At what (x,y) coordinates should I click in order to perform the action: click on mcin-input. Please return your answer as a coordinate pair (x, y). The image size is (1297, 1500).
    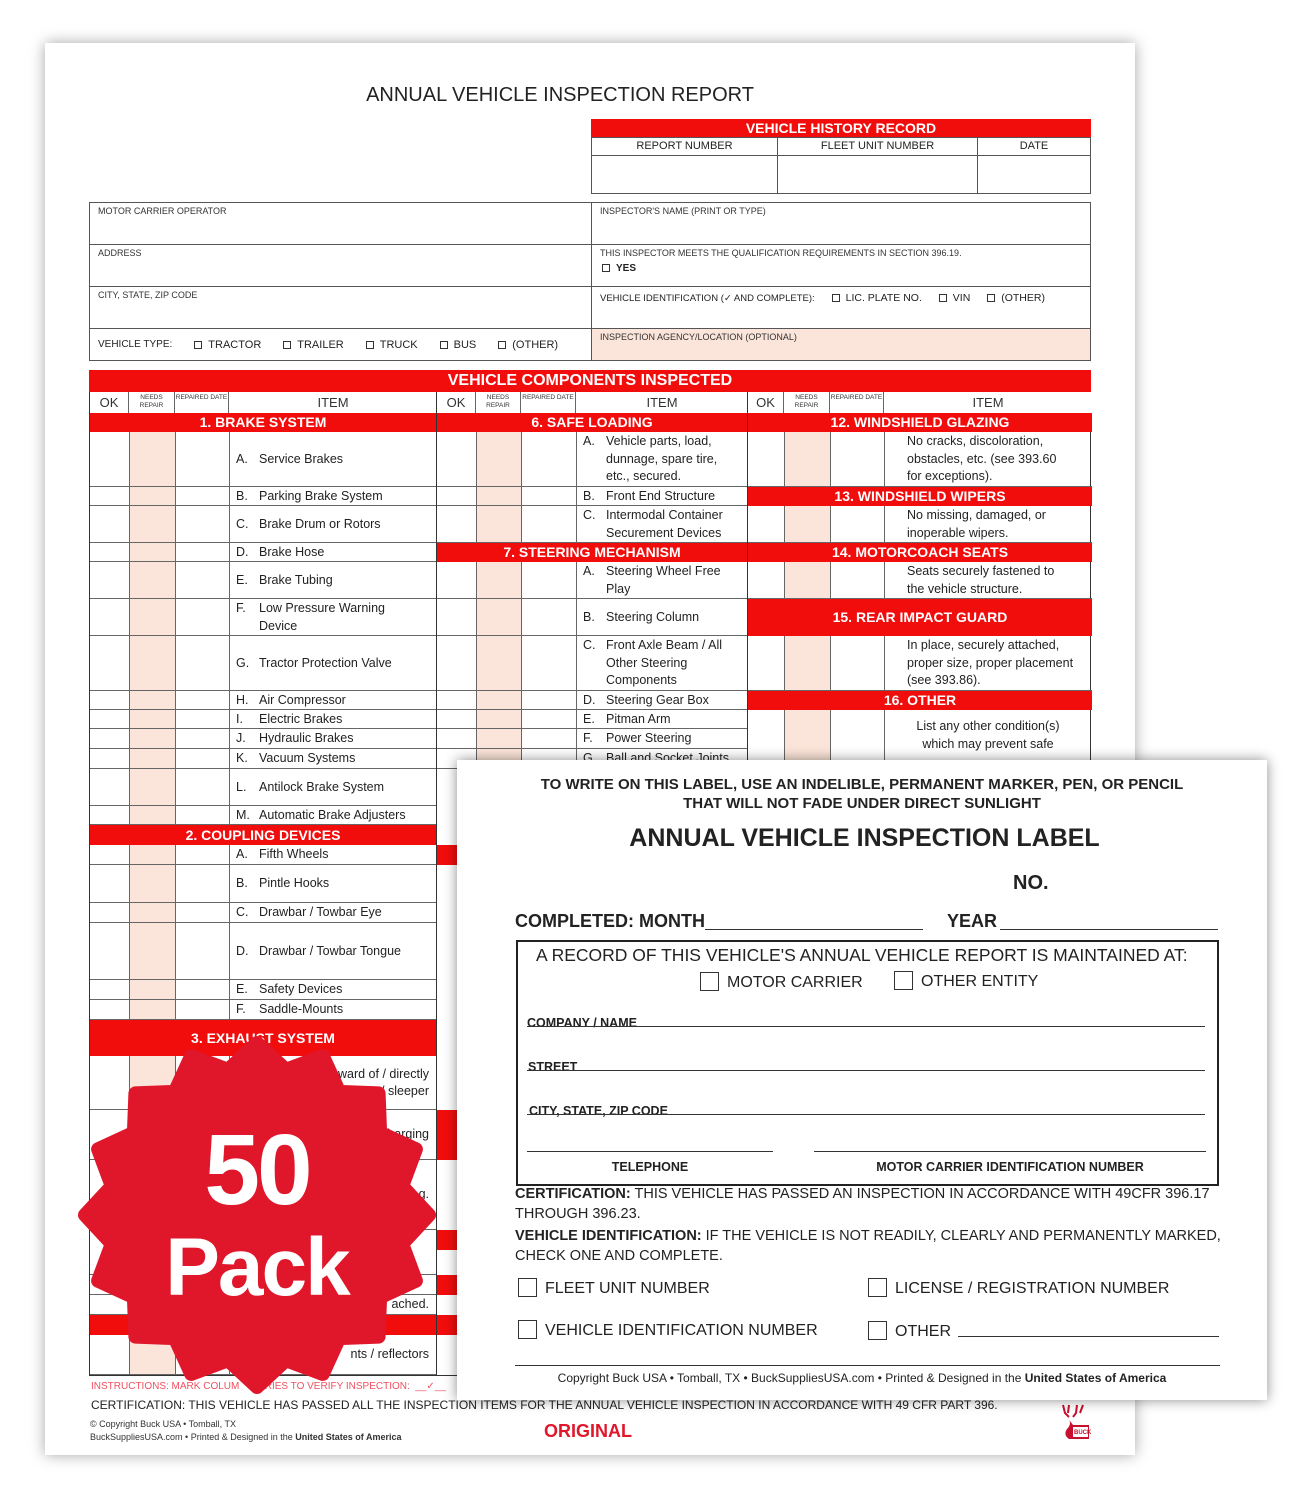
    Looking at the image, I should click on (1010, 1151).